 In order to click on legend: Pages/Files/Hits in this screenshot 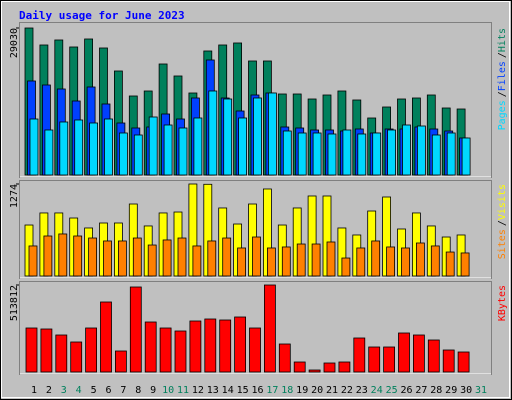, I will do `click(502, 79)`.